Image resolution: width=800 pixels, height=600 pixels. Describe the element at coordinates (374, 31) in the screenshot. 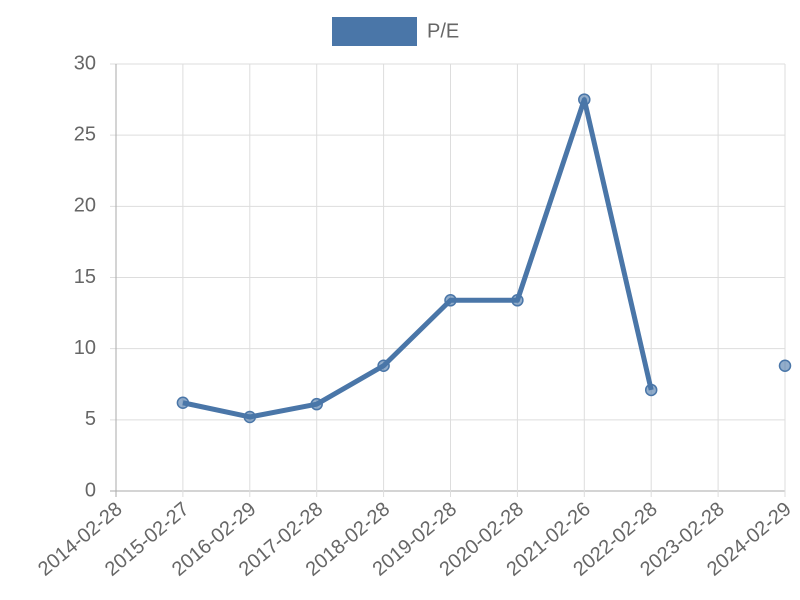

I see `legend-swatch` at that location.